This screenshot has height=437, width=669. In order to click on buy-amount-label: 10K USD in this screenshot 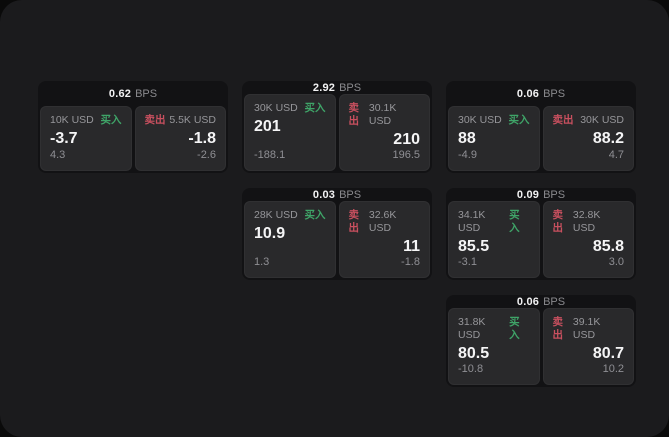, I will do `click(72, 120)`.